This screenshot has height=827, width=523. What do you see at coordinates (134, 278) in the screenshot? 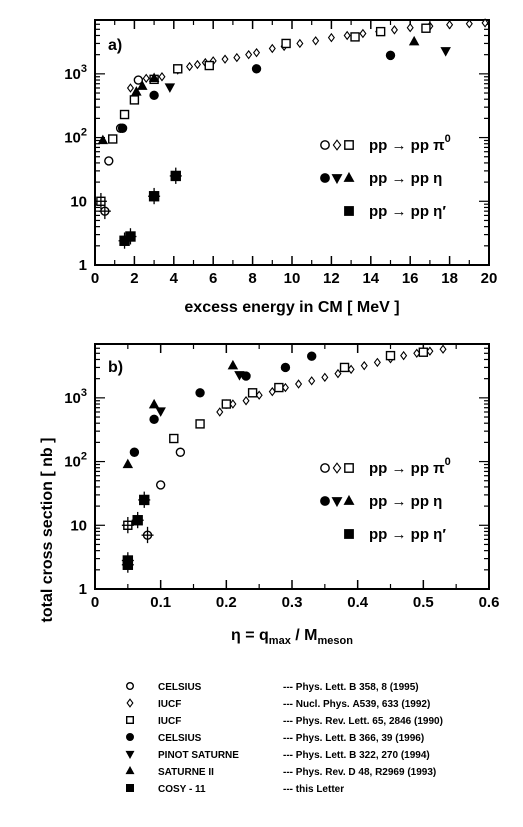
I see `x-tick-label: 2` at bounding box center [134, 278].